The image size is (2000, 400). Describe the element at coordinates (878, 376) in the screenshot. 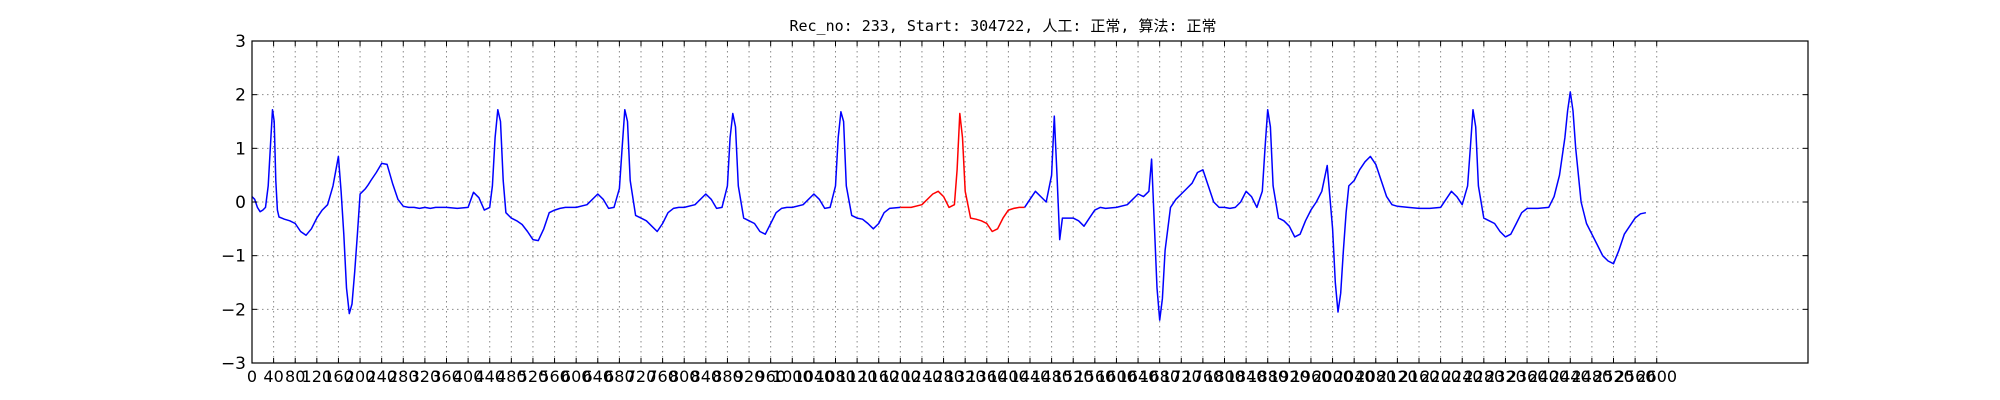

I see `x-tick-label: 1160` at that location.